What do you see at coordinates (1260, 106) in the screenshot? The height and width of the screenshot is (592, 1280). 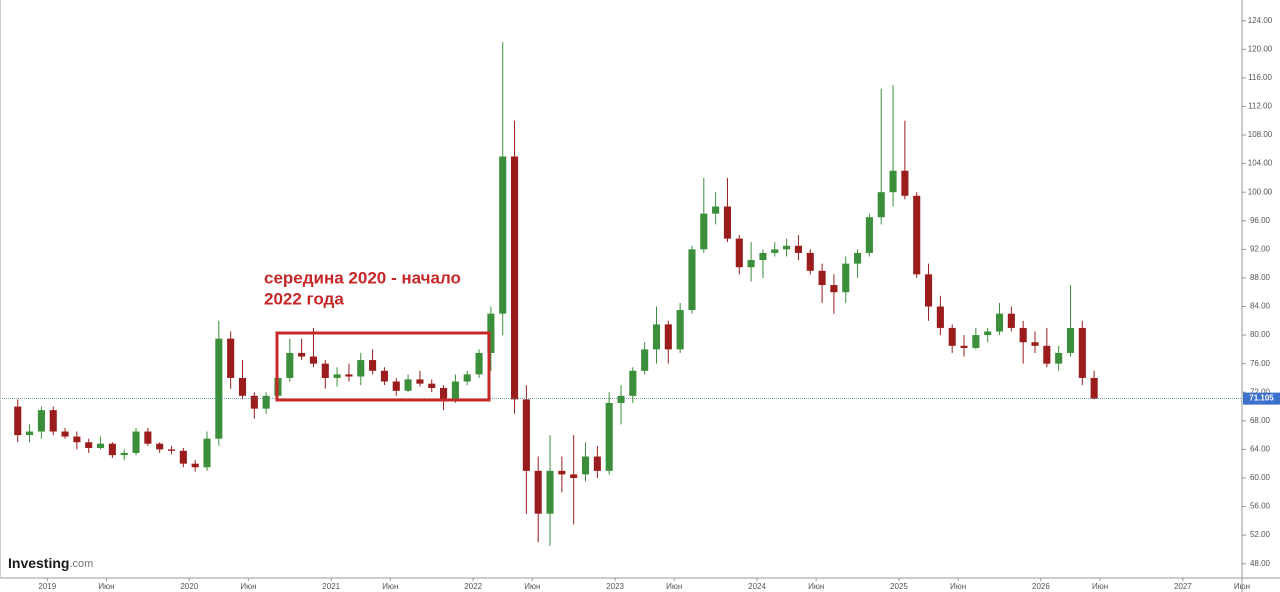 I see `y-tick-label: 112.00` at bounding box center [1260, 106].